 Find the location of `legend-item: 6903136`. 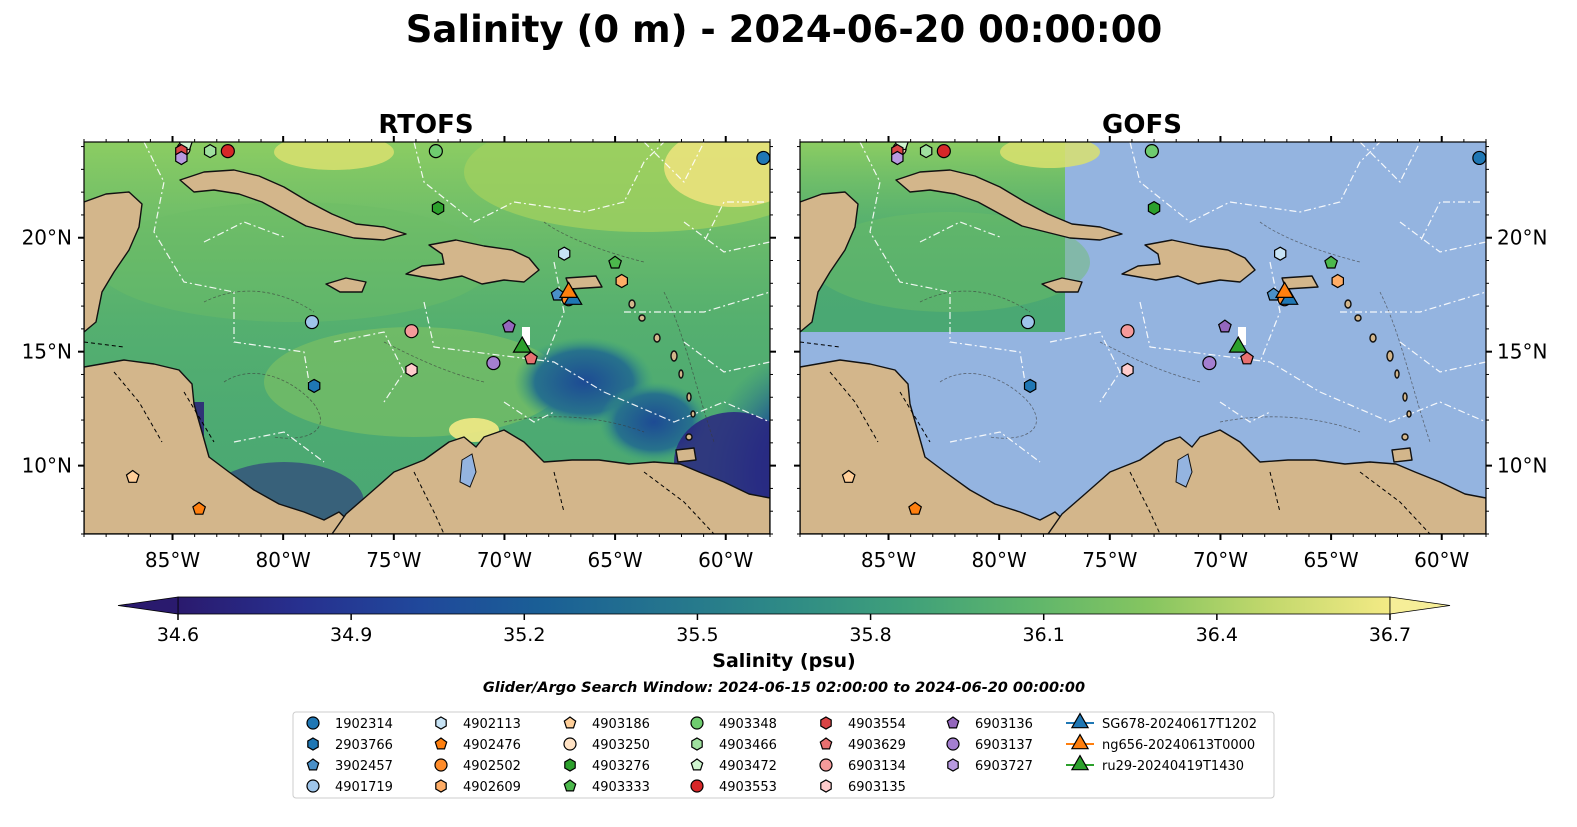

legend-item: 6903136 is located at coordinates (989, 724).